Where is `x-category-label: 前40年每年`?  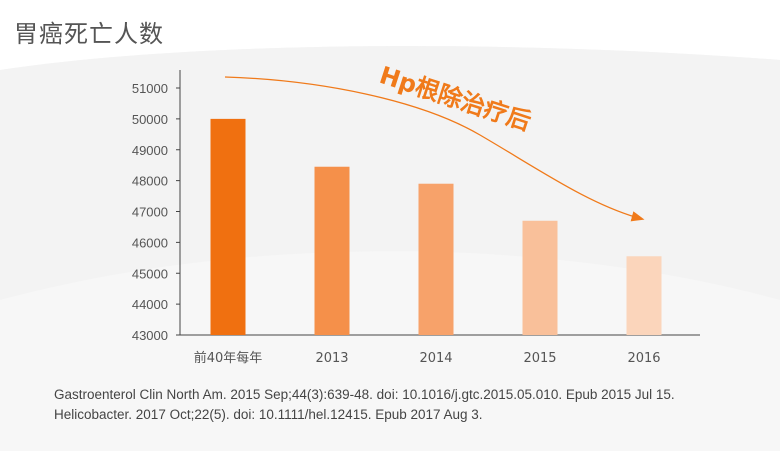
x-category-label: 前40年每年 is located at coordinates (228, 358).